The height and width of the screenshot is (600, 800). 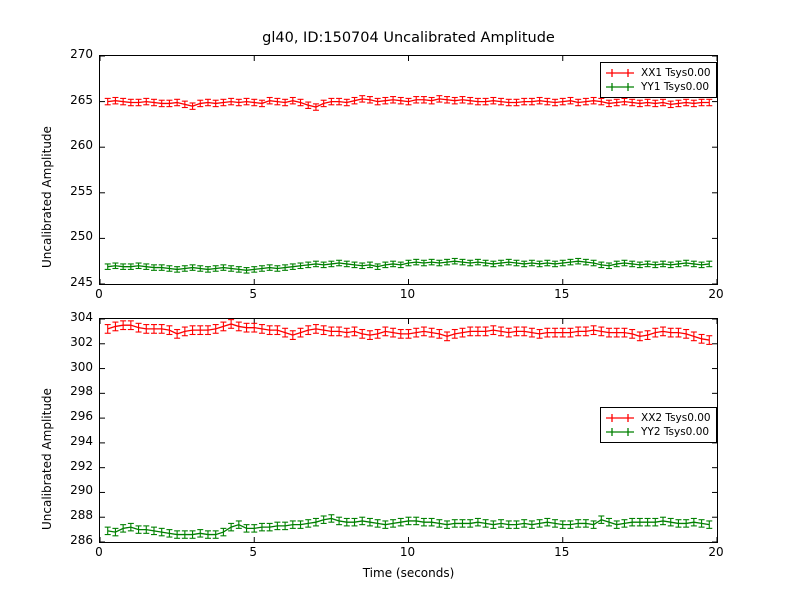 I want to click on ytick-label: 296, so click(x=81, y=416).